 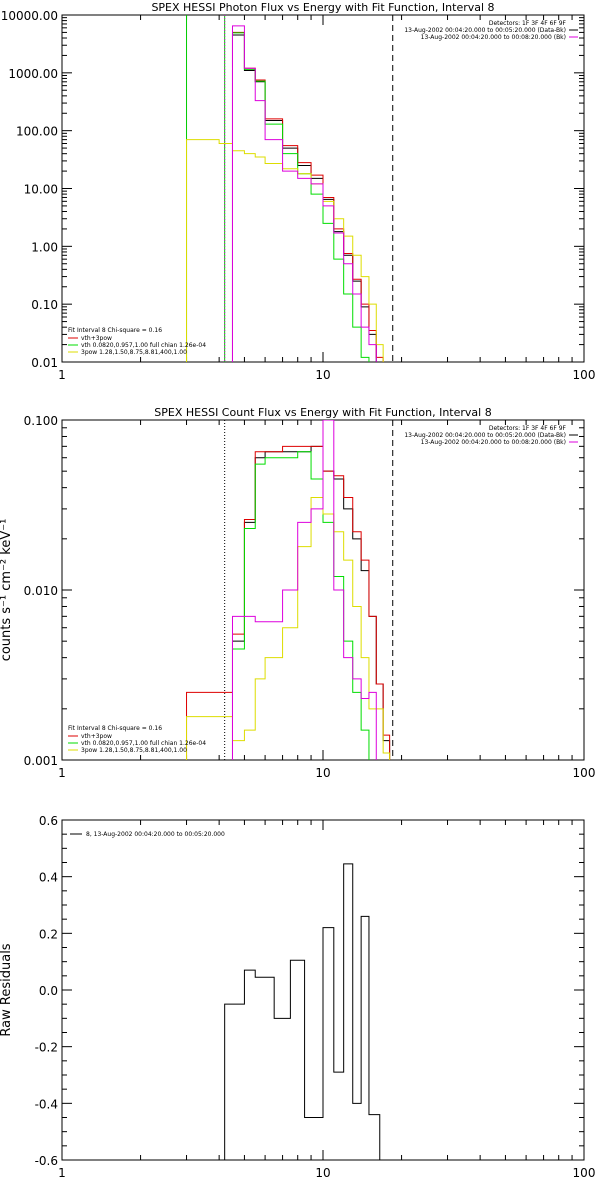 I want to click on y-tick-label: 1.00, so click(x=44, y=247).